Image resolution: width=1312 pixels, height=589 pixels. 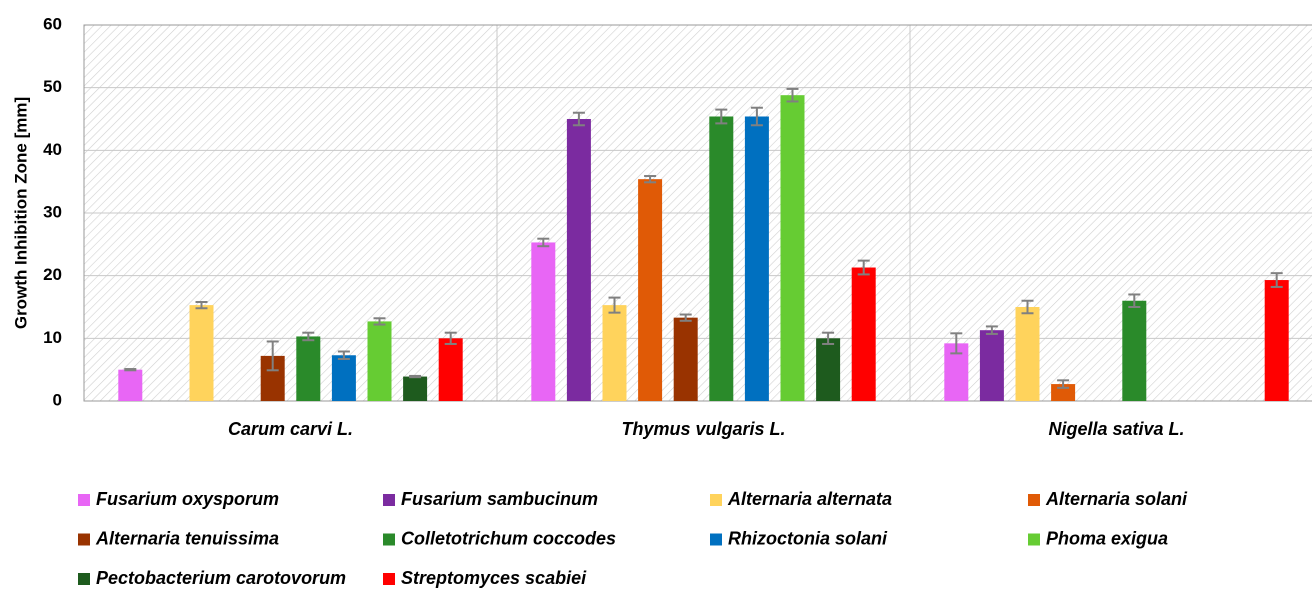 I want to click on legend-label: Streptomyces scabiei, so click(x=494, y=578).